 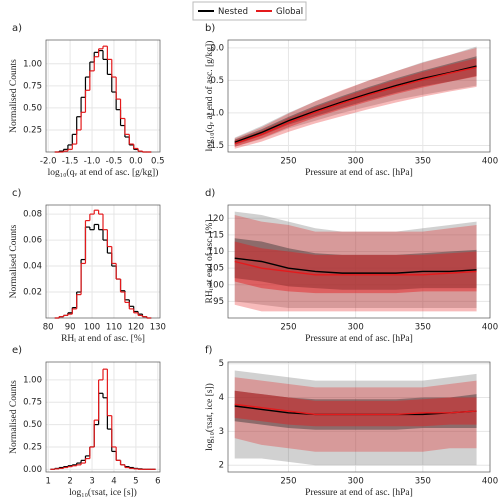 What do you see at coordinates (216, 235) in the screenshot?
I see `y-tick-label: 115` at bounding box center [216, 235].